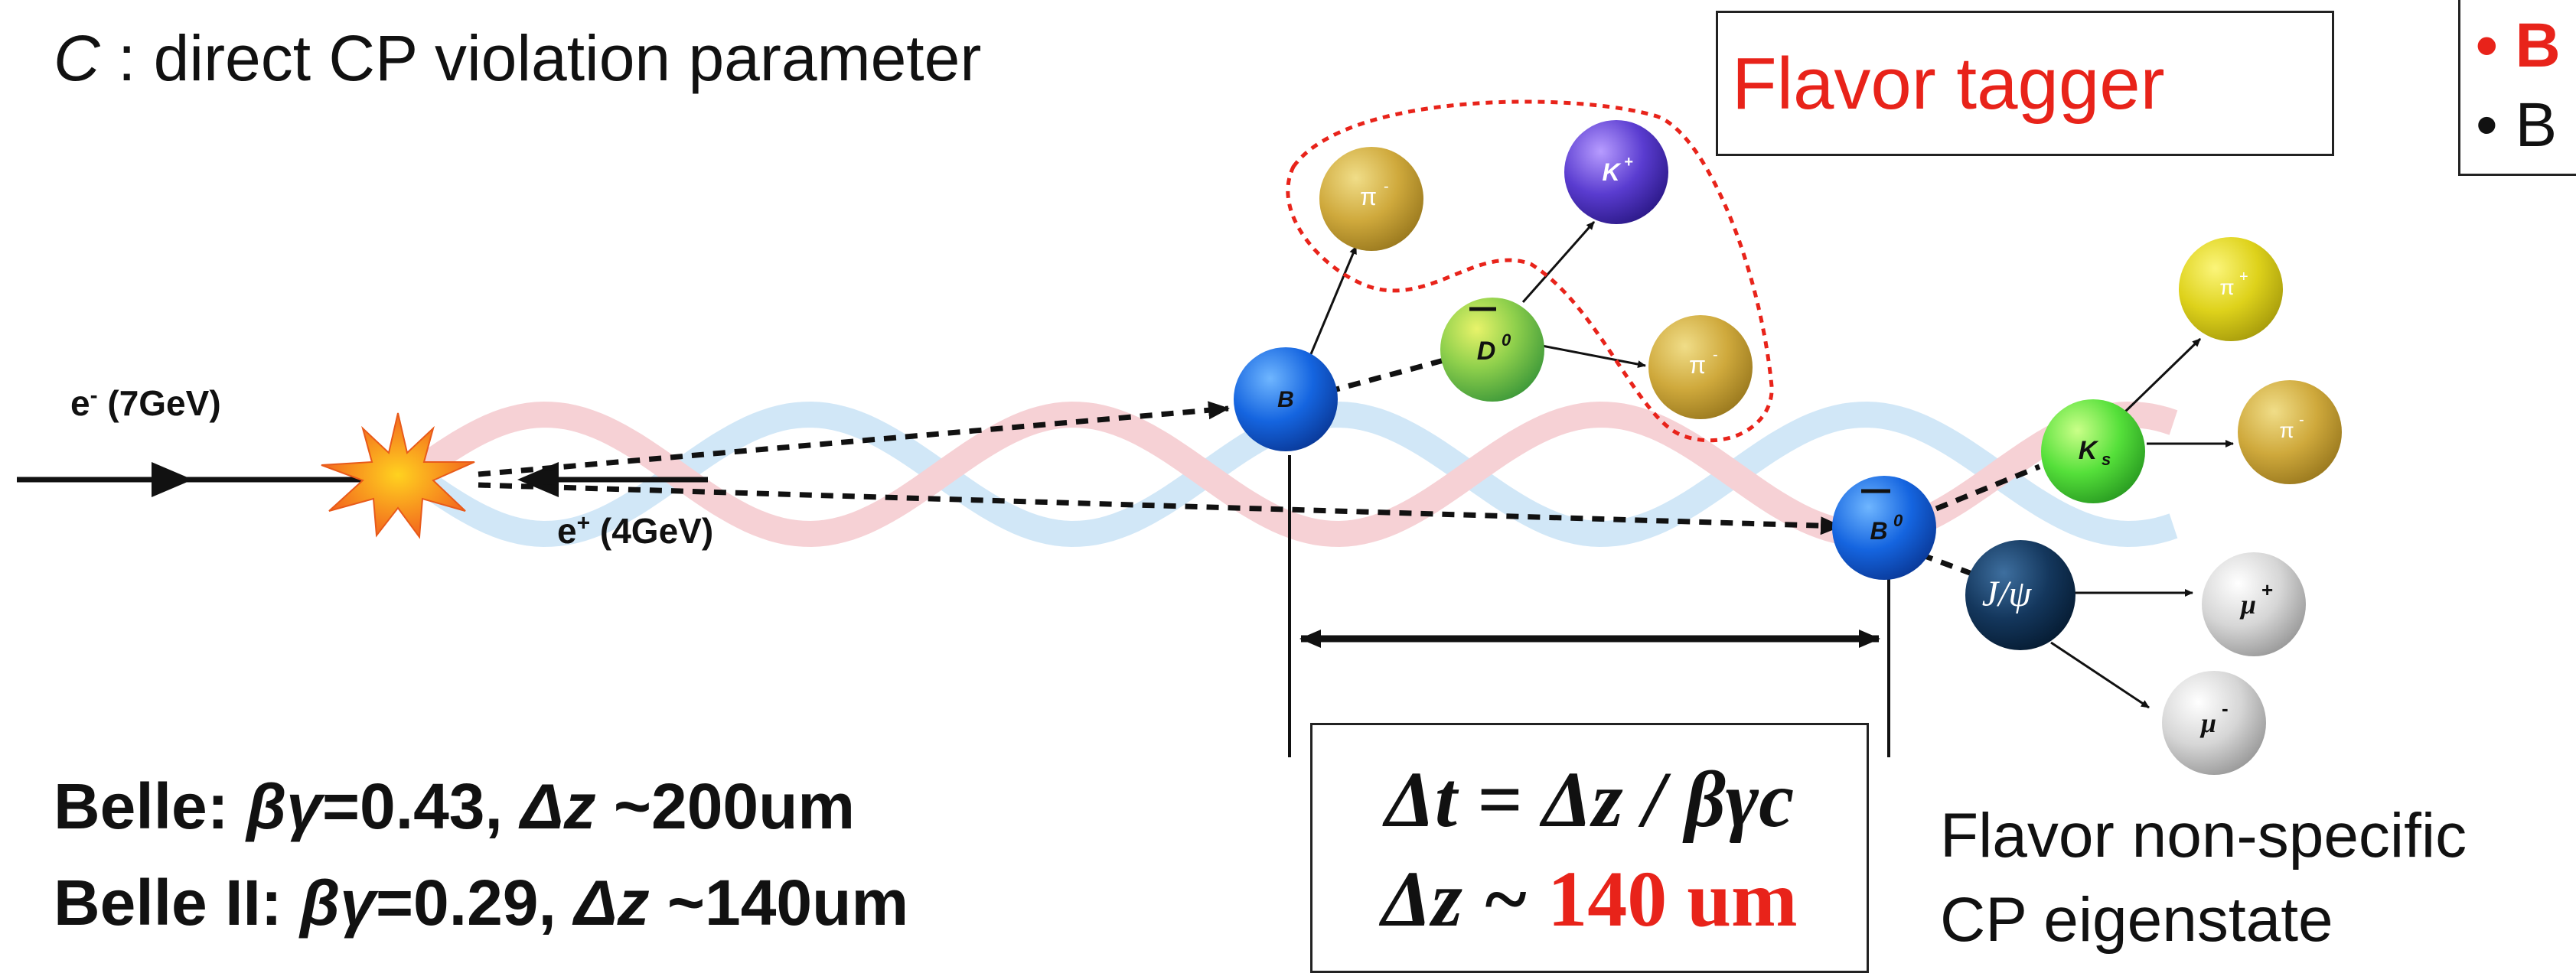  What do you see at coordinates (77, 58) in the screenshot?
I see `c-symbol: C` at bounding box center [77, 58].